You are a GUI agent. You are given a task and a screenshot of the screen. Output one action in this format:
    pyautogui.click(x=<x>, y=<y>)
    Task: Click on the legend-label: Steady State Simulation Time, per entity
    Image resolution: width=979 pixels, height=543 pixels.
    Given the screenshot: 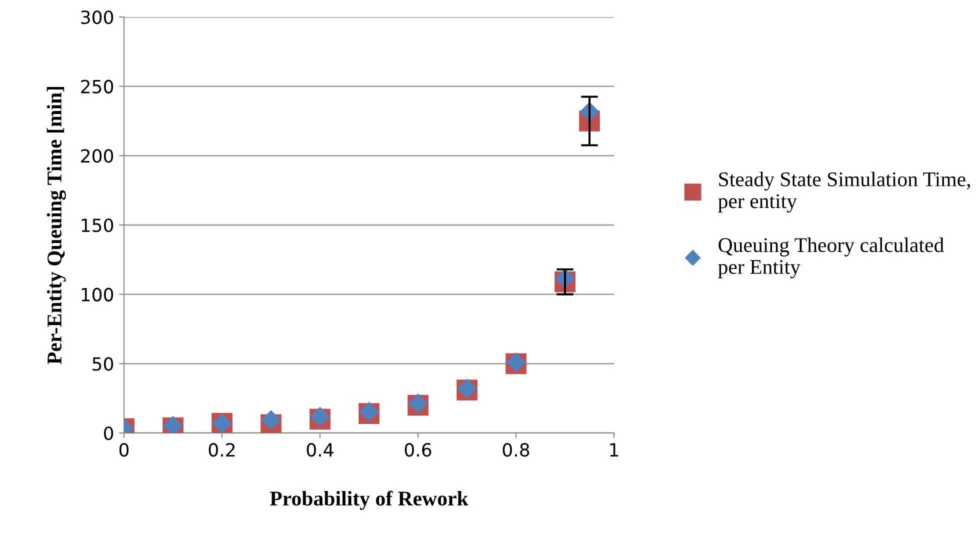 What is the action you would take?
    pyautogui.click(x=844, y=192)
    